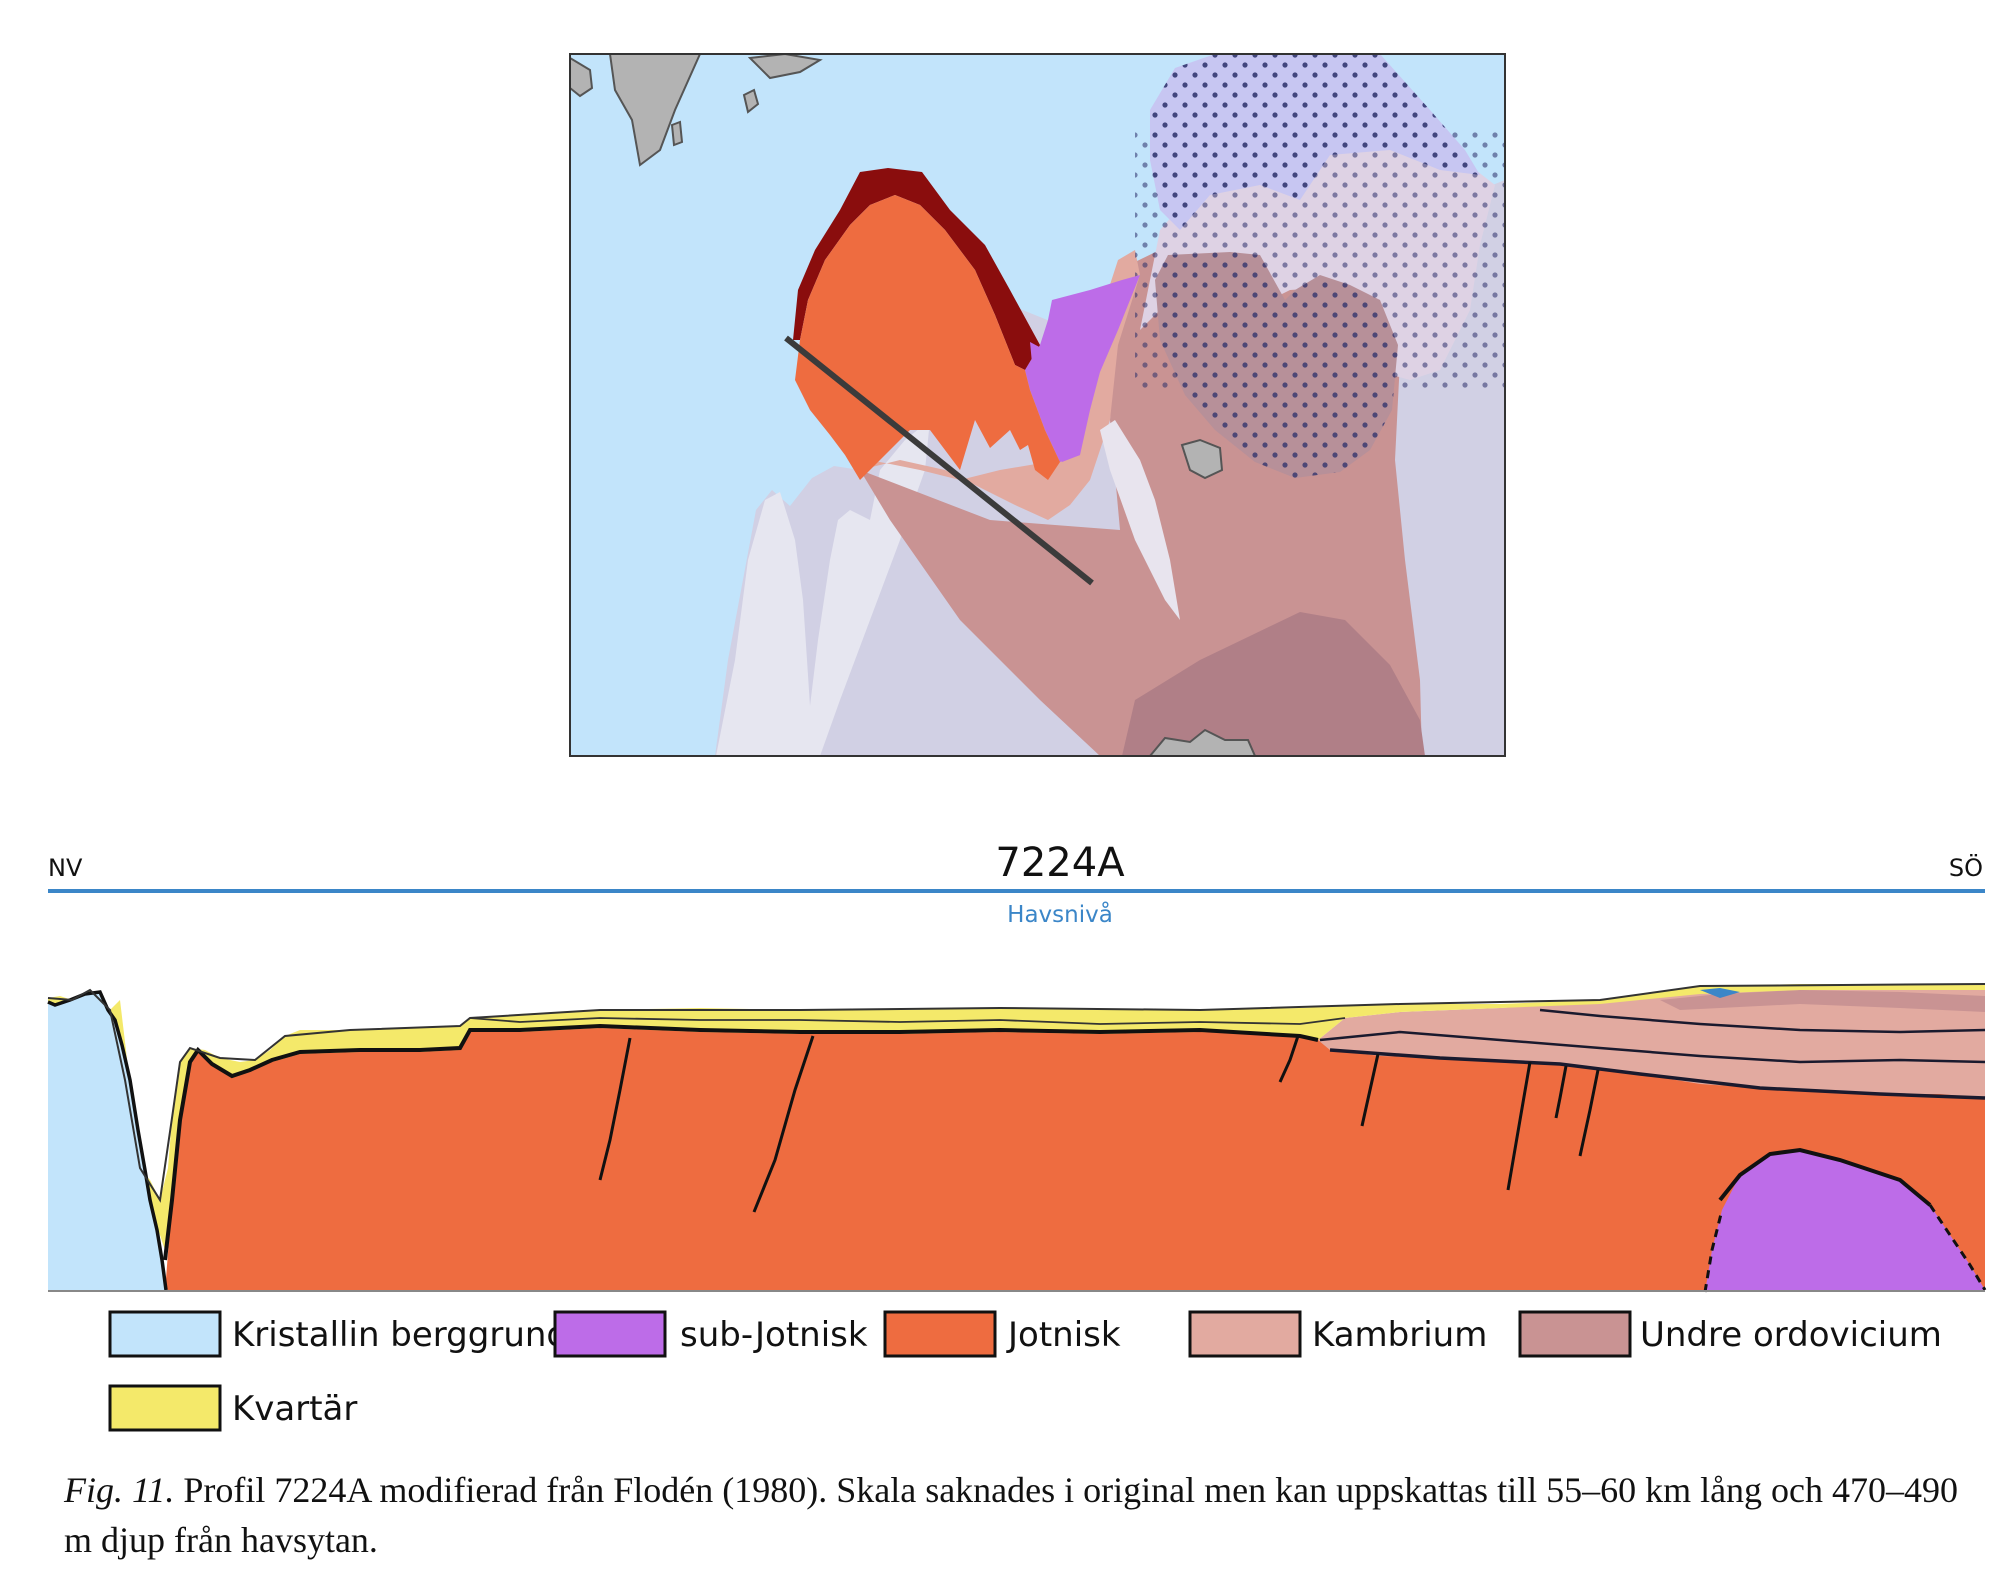  What do you see at coordinates (1016, 1291) in the screenshot?
I see `profile-frame-bottom` at bounding box center [1016, 1291].